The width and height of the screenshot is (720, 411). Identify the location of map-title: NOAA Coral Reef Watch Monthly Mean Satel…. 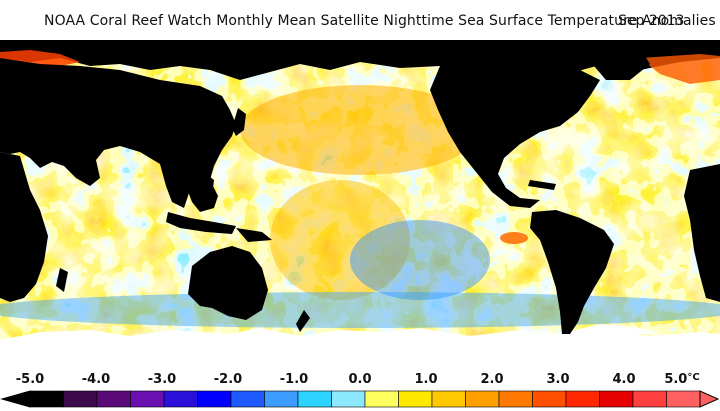
(380, 21).